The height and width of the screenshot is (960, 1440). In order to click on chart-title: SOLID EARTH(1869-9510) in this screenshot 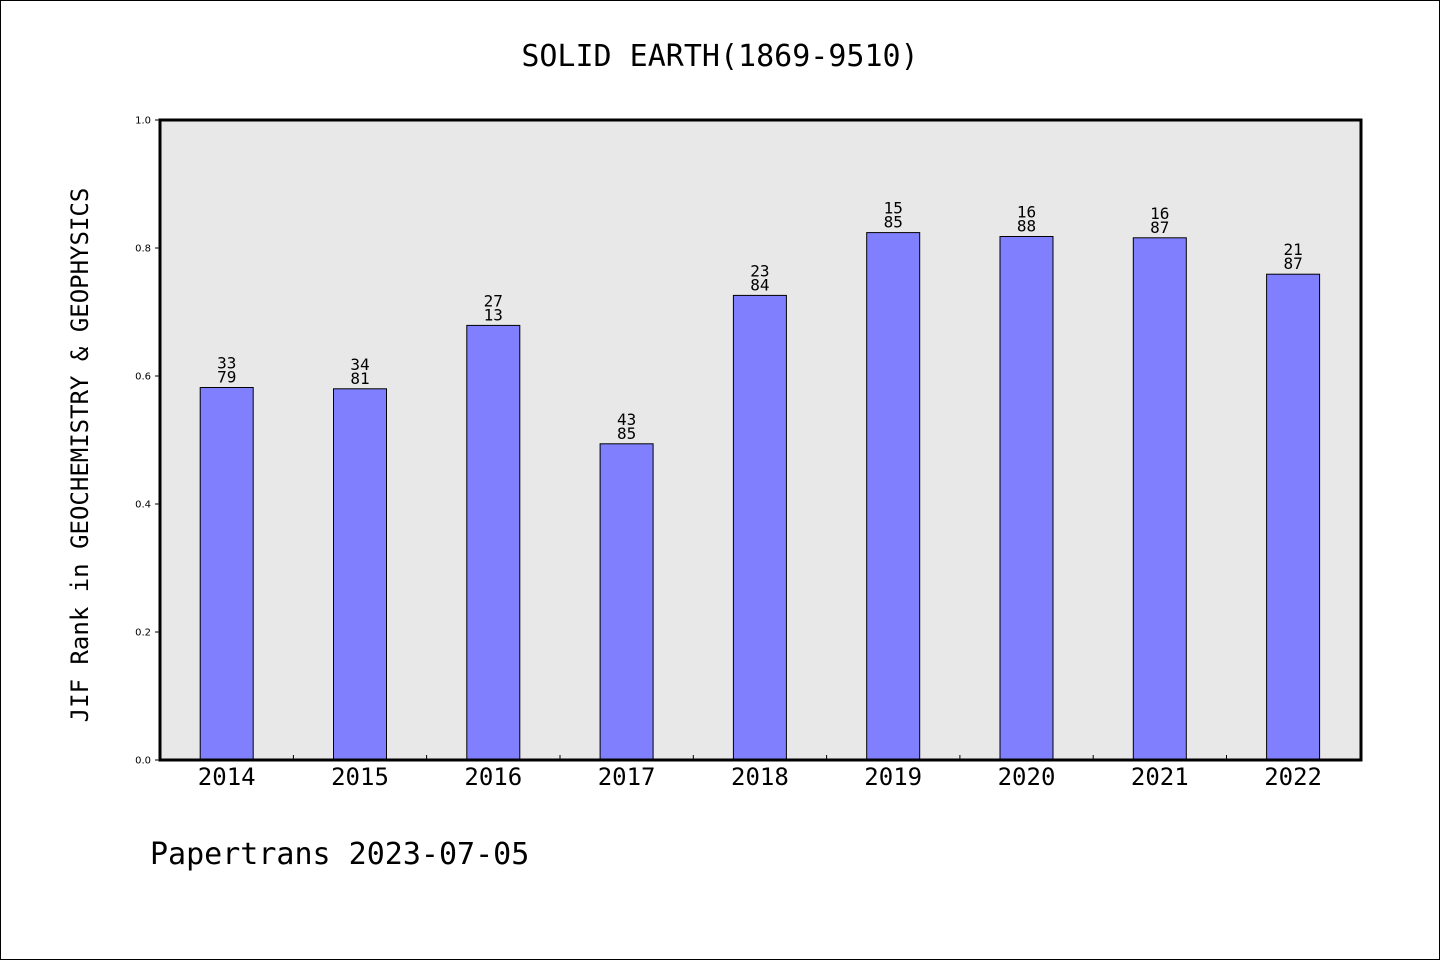, I will do `click(719, 56)`.